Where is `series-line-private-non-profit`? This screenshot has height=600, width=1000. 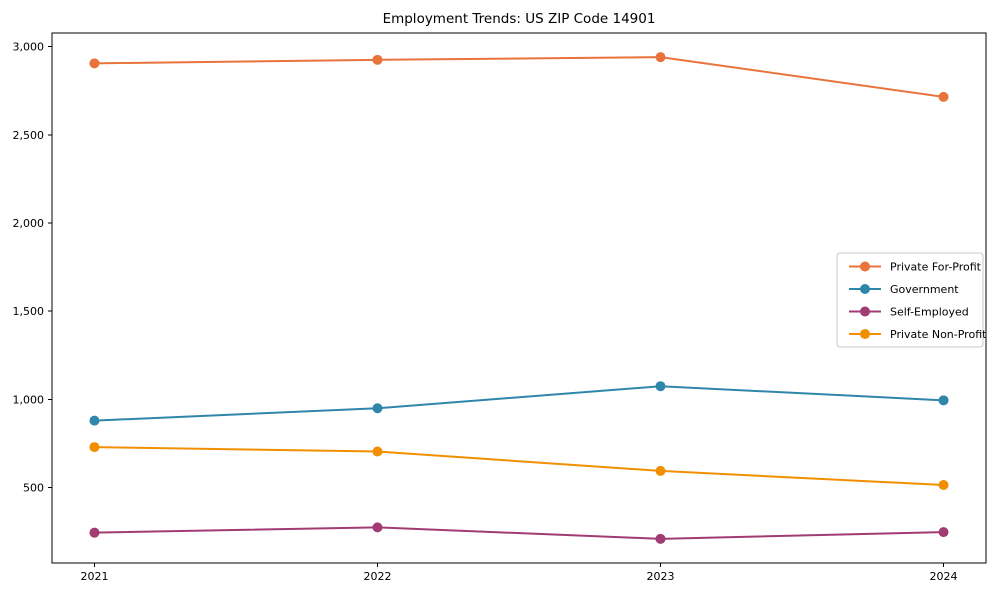 series-line-private-non-profit is located at coordinates (519, 466).